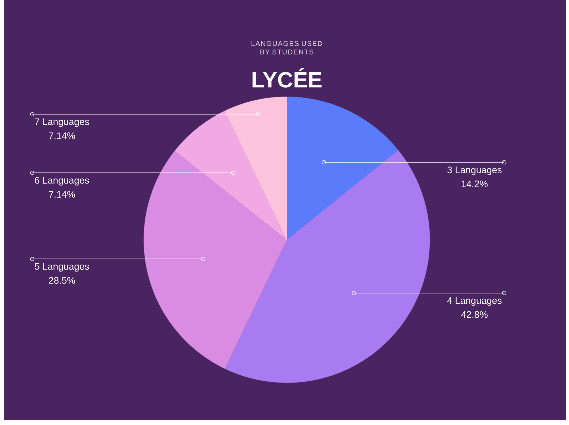 Image resolution: width=569 pixels, height=425 pixels. What do you see at coordinates (62, 280) in the screenshot?
I see `data-label: 28.5%` at bounding box center [62, 280].